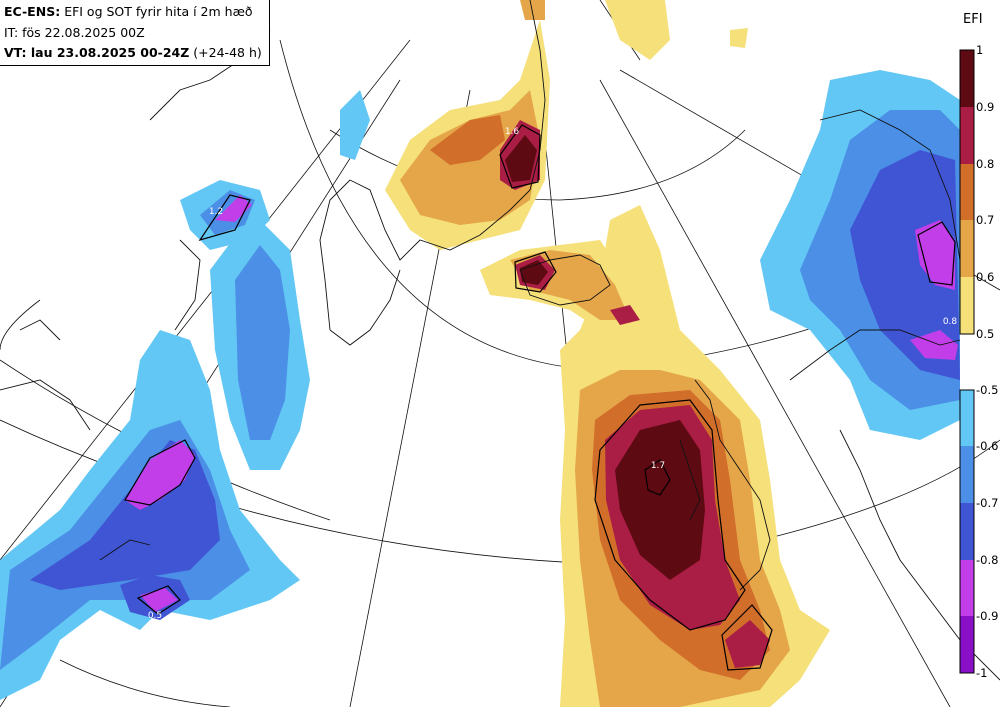  What do you see at coordinates (133, 52) in the screenshot?
I see `title-line-3: VT: lau 23.08.2025 00-24Z (+24-48 h)` at bounding box center [133, 52].